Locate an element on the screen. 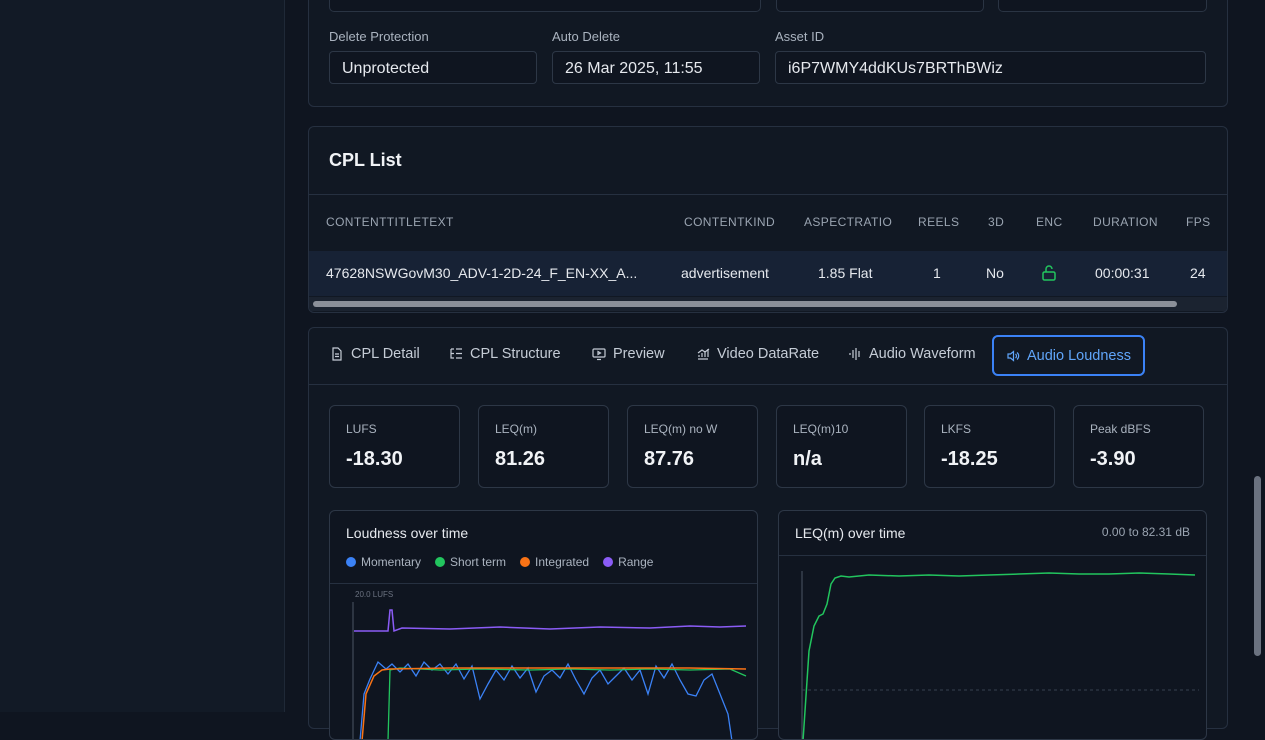 This screenshot has width=1265, height=740. stat-label: Peak dBFS is located at coordinates (1120, 429).